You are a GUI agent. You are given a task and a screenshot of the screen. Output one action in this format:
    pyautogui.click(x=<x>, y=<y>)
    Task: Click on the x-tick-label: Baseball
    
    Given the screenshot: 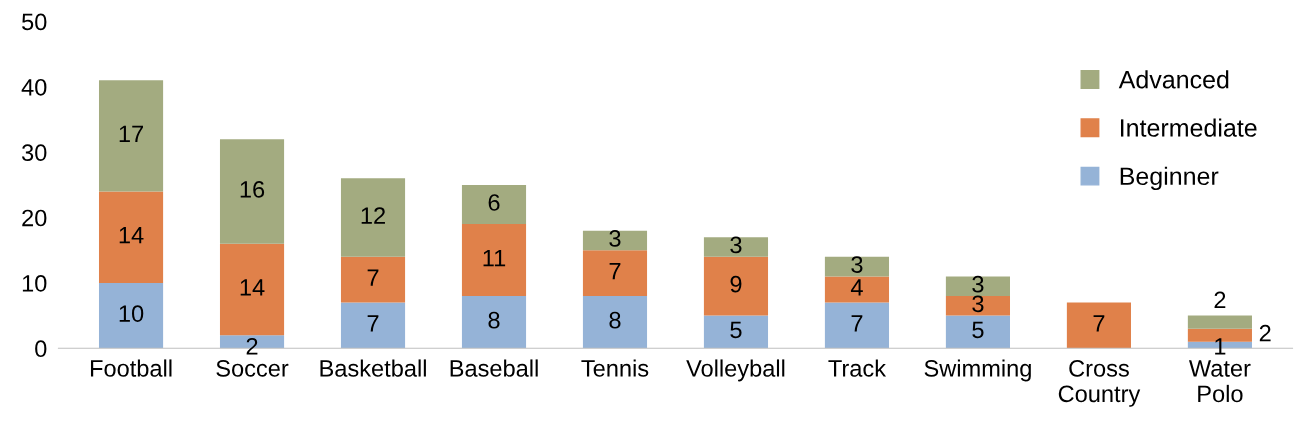 What is the action you would take?
    pyautogui.click(x=494, y=368)
    